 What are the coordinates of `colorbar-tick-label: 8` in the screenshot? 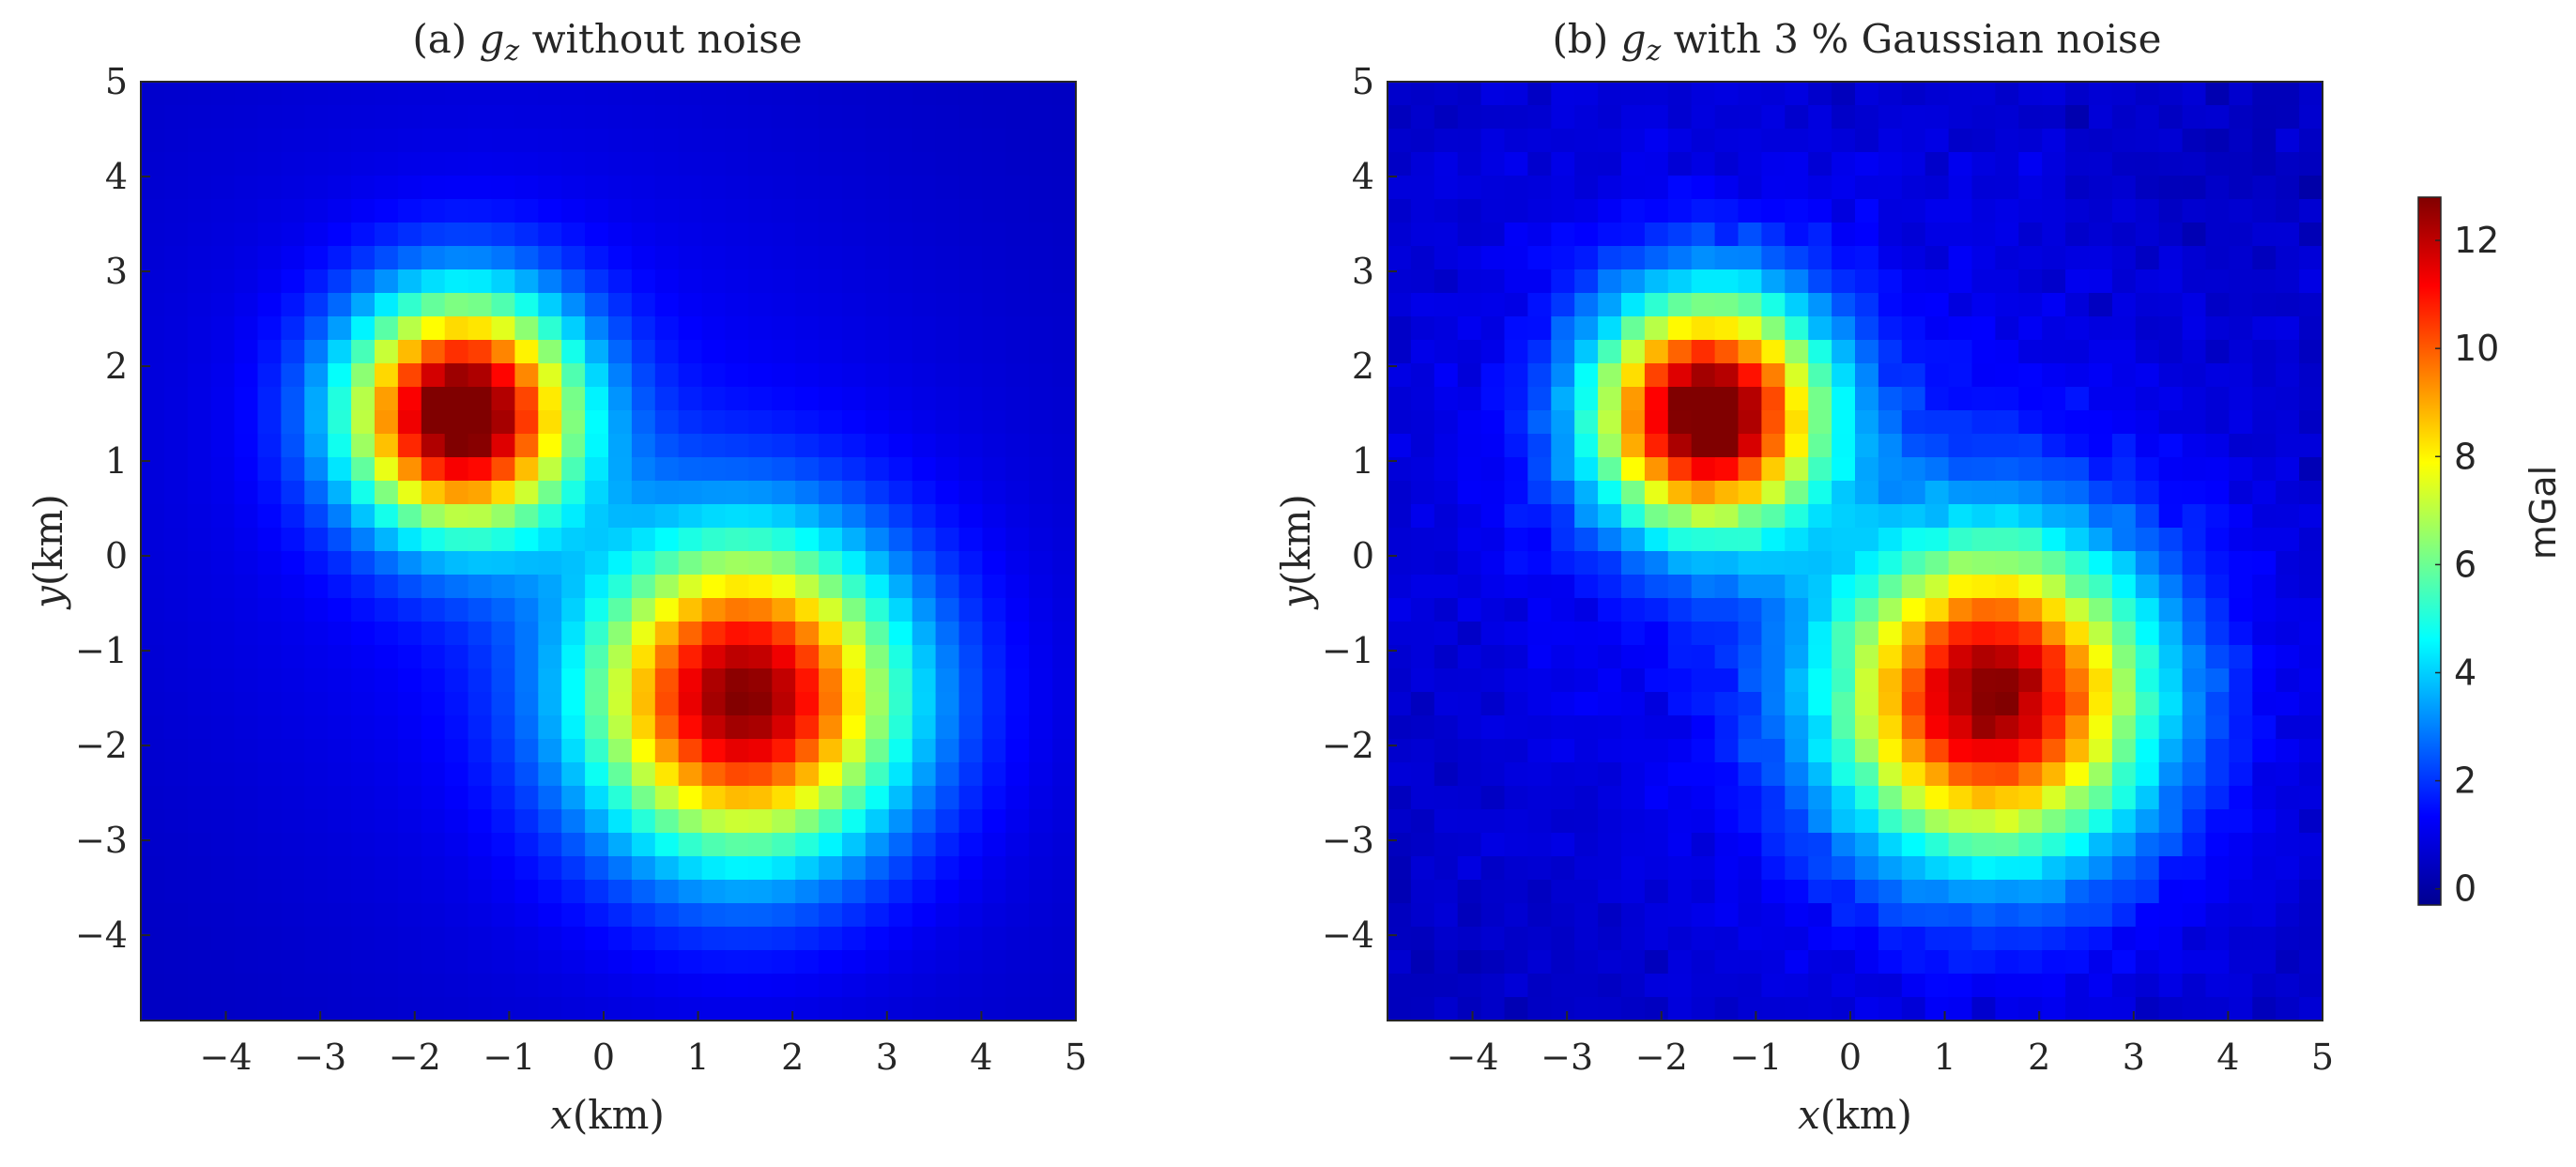 It's located at (2465, 456).